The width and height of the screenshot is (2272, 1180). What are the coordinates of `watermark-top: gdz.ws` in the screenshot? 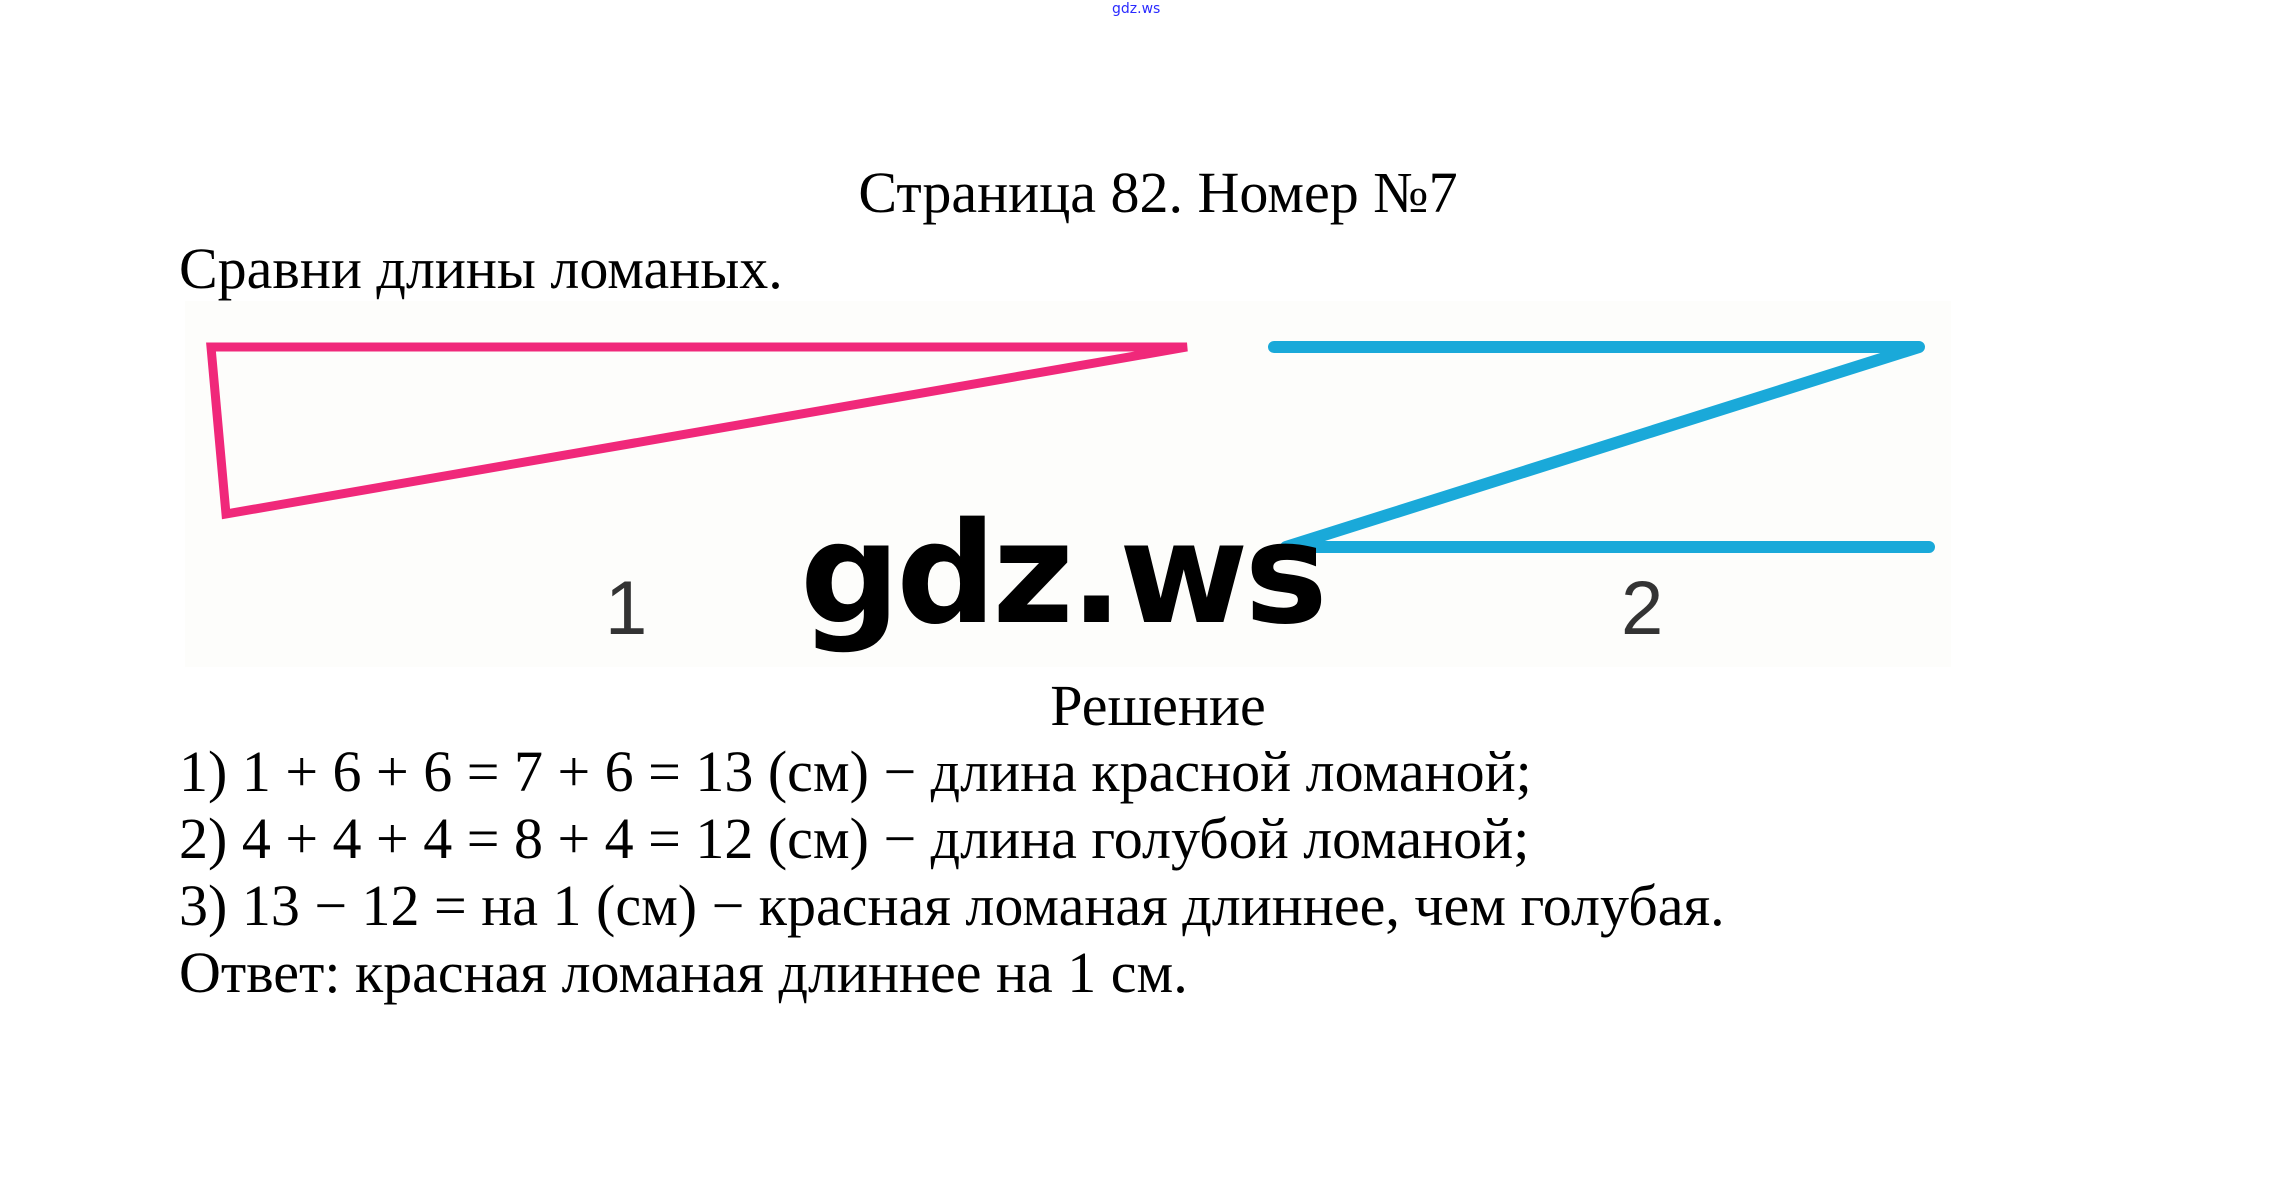 It's located at (1136, 9).